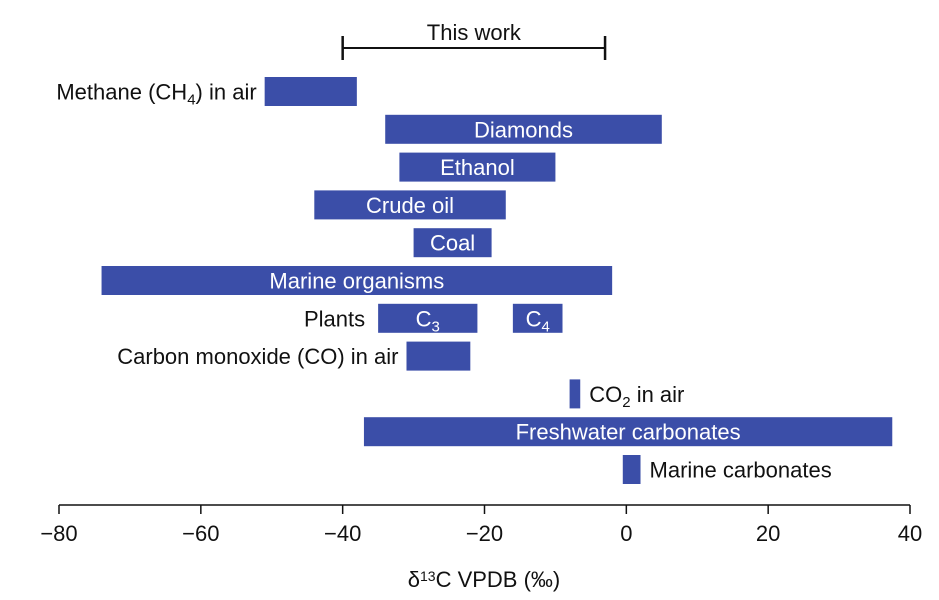 This screenshot has height=600, width=939. Describe the element at coordinates (636, 396) in the screenshot. I see `bar-label: CO2 in air` at that location.